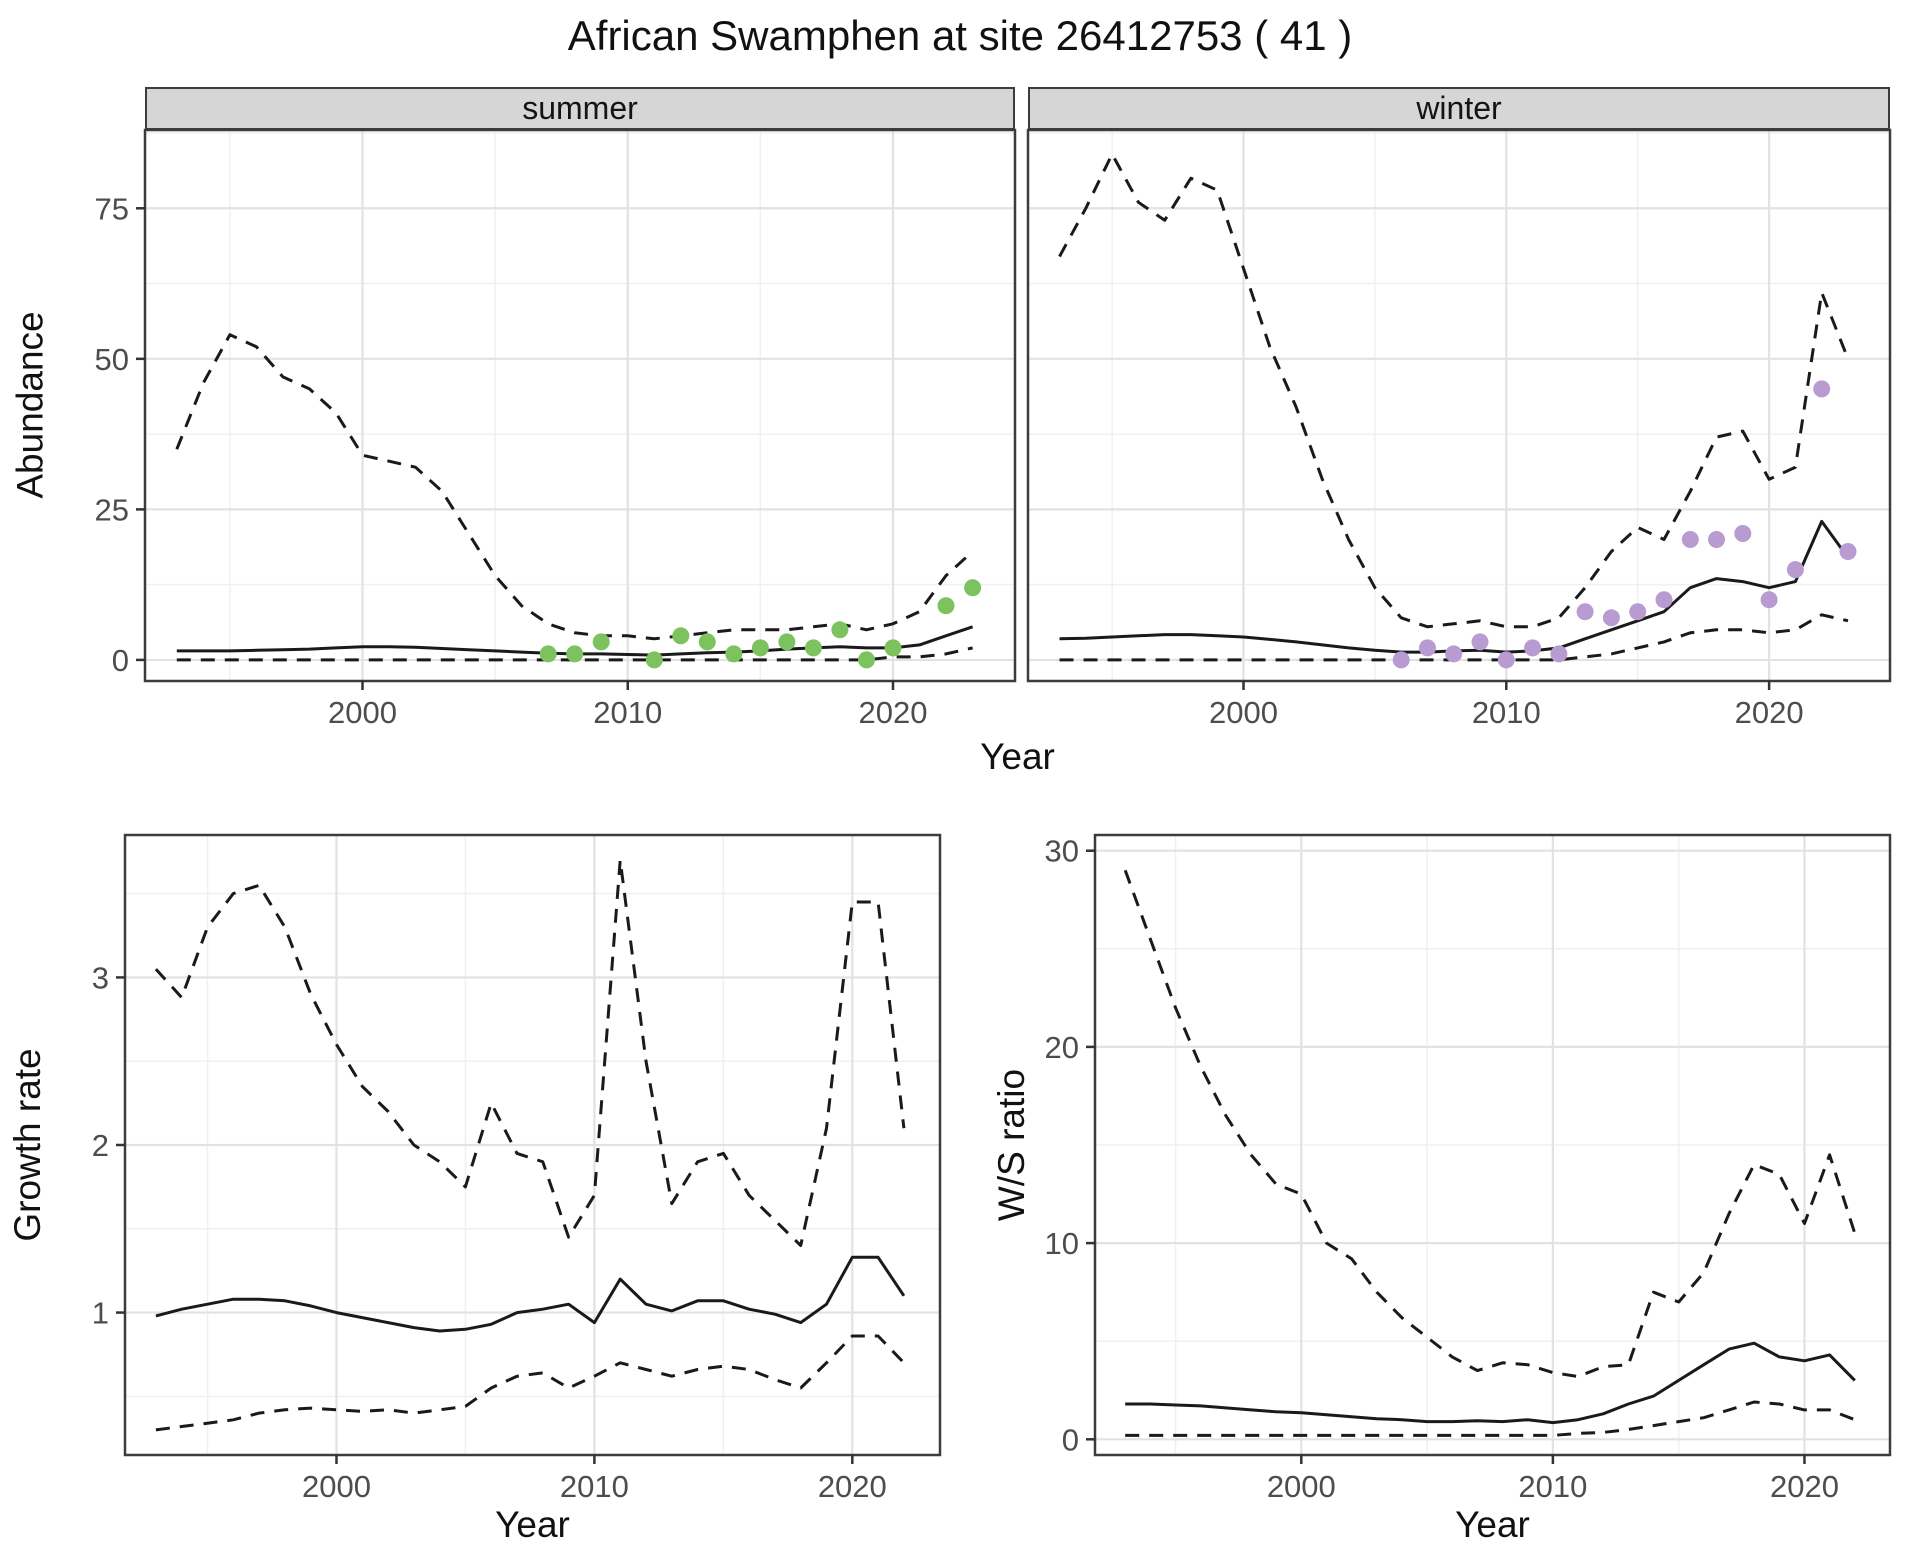 The height and width of the screenshot is (1560, 1920). I want to click on growth-rate-lower-ci-line, so click(530, 1383).